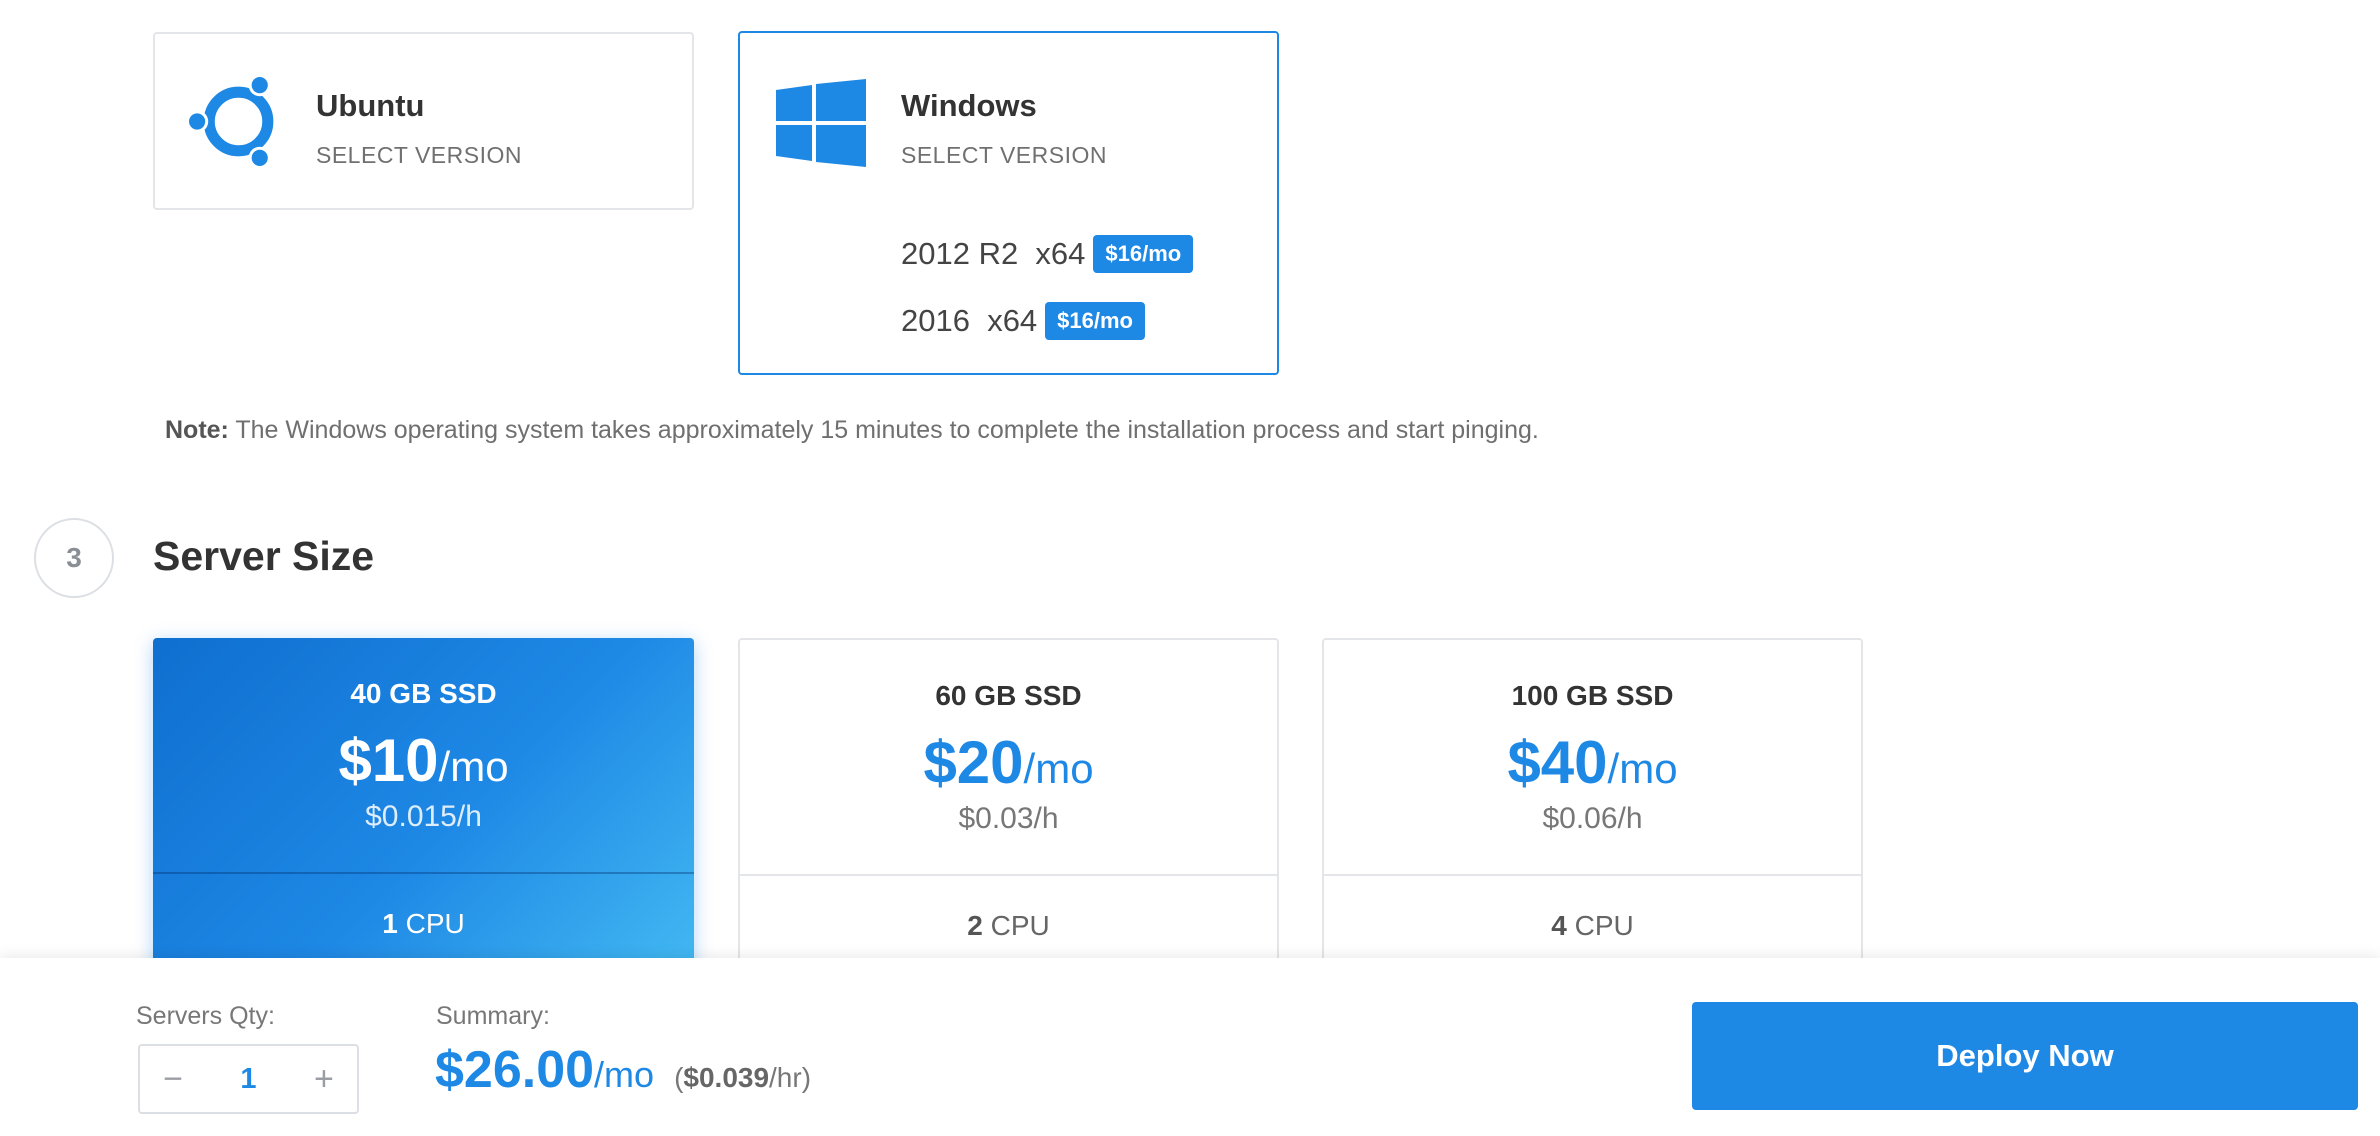 The width and height of the screenshot is (2380, 1136). I want to click on os-name-windows: Windows, so click(969, 105).